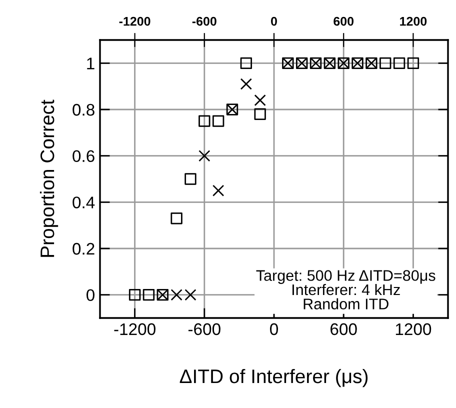 This screenshot has height=408, width=456. I want to click on x2-tick-label: 600, so click(344, 21).